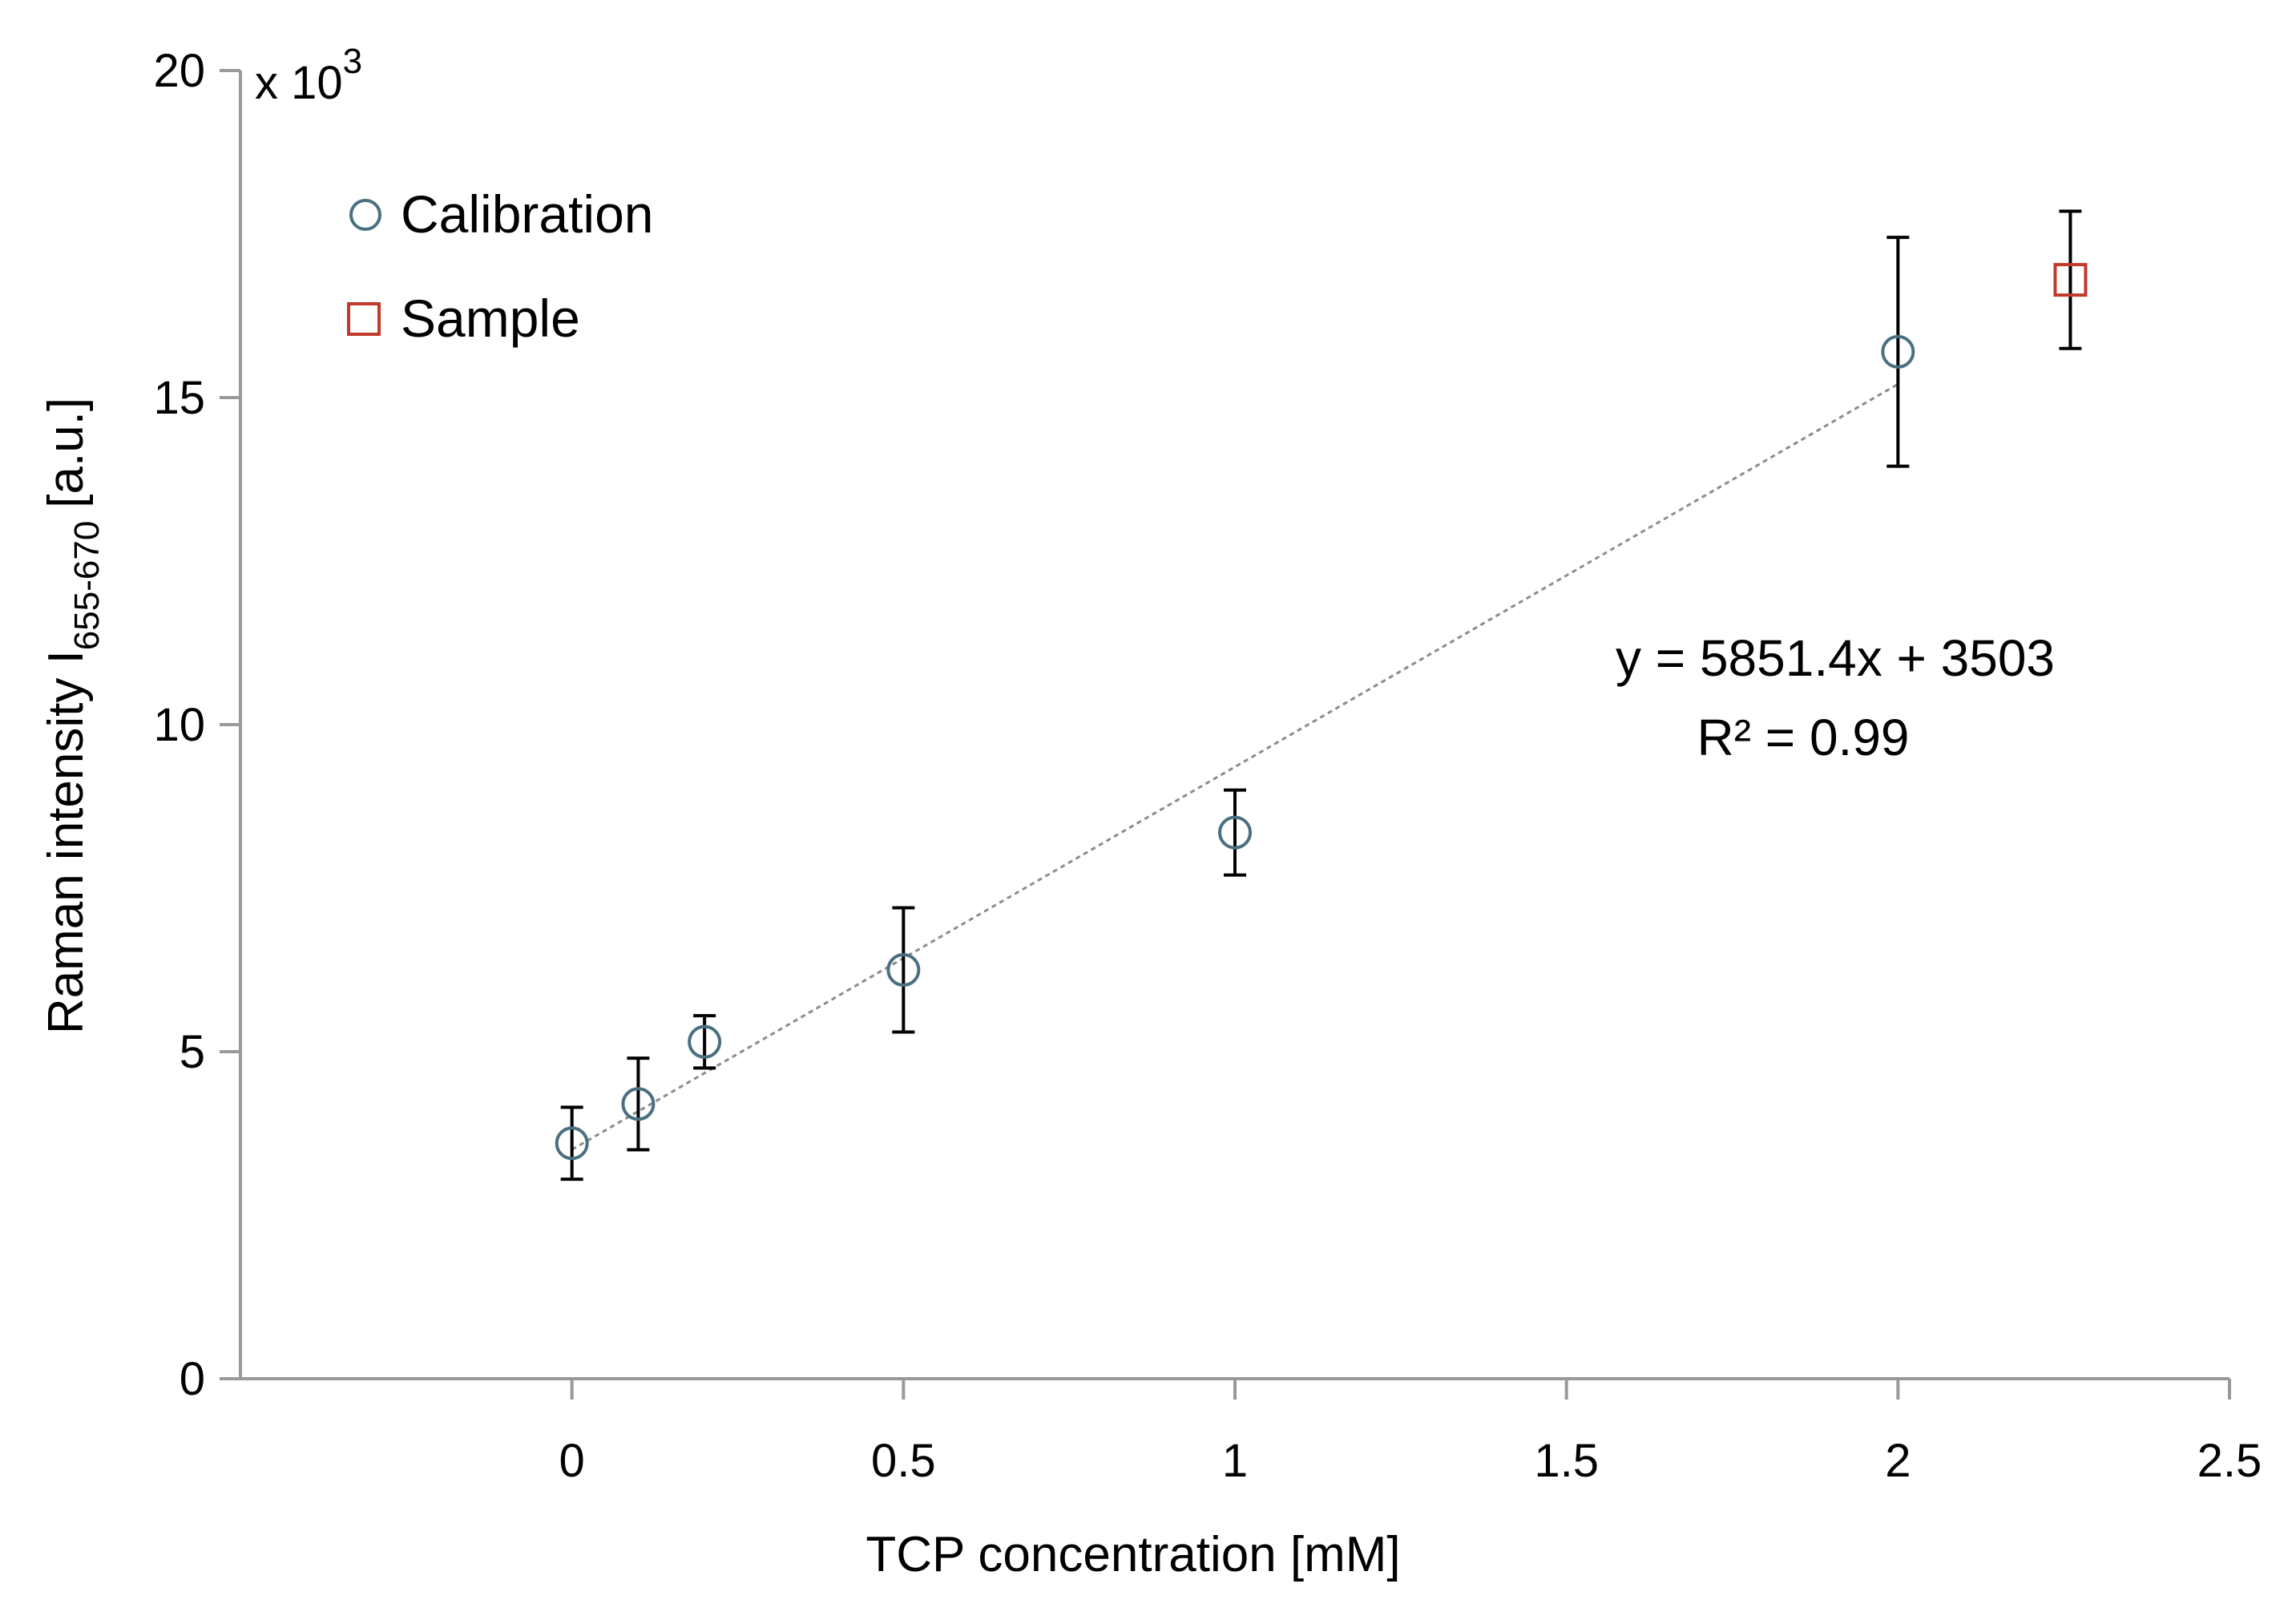 This screenshot has width=2296, height=1624. Describe the element at coordinates (490, 318) in the screenshot. I see `legend-sample-label: Sample` at that location.